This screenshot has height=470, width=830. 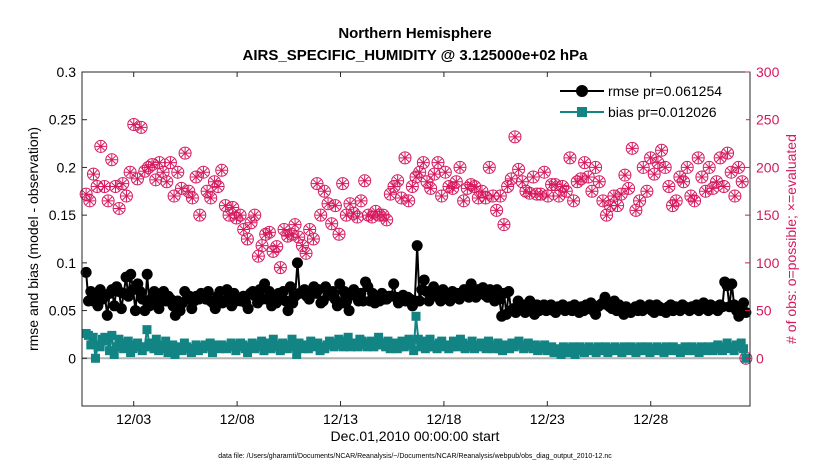 What do you see at coordinates (650, 419) in the screenshot?
I see `x-tick-label: 12/28` at bounding box center [650, 419].